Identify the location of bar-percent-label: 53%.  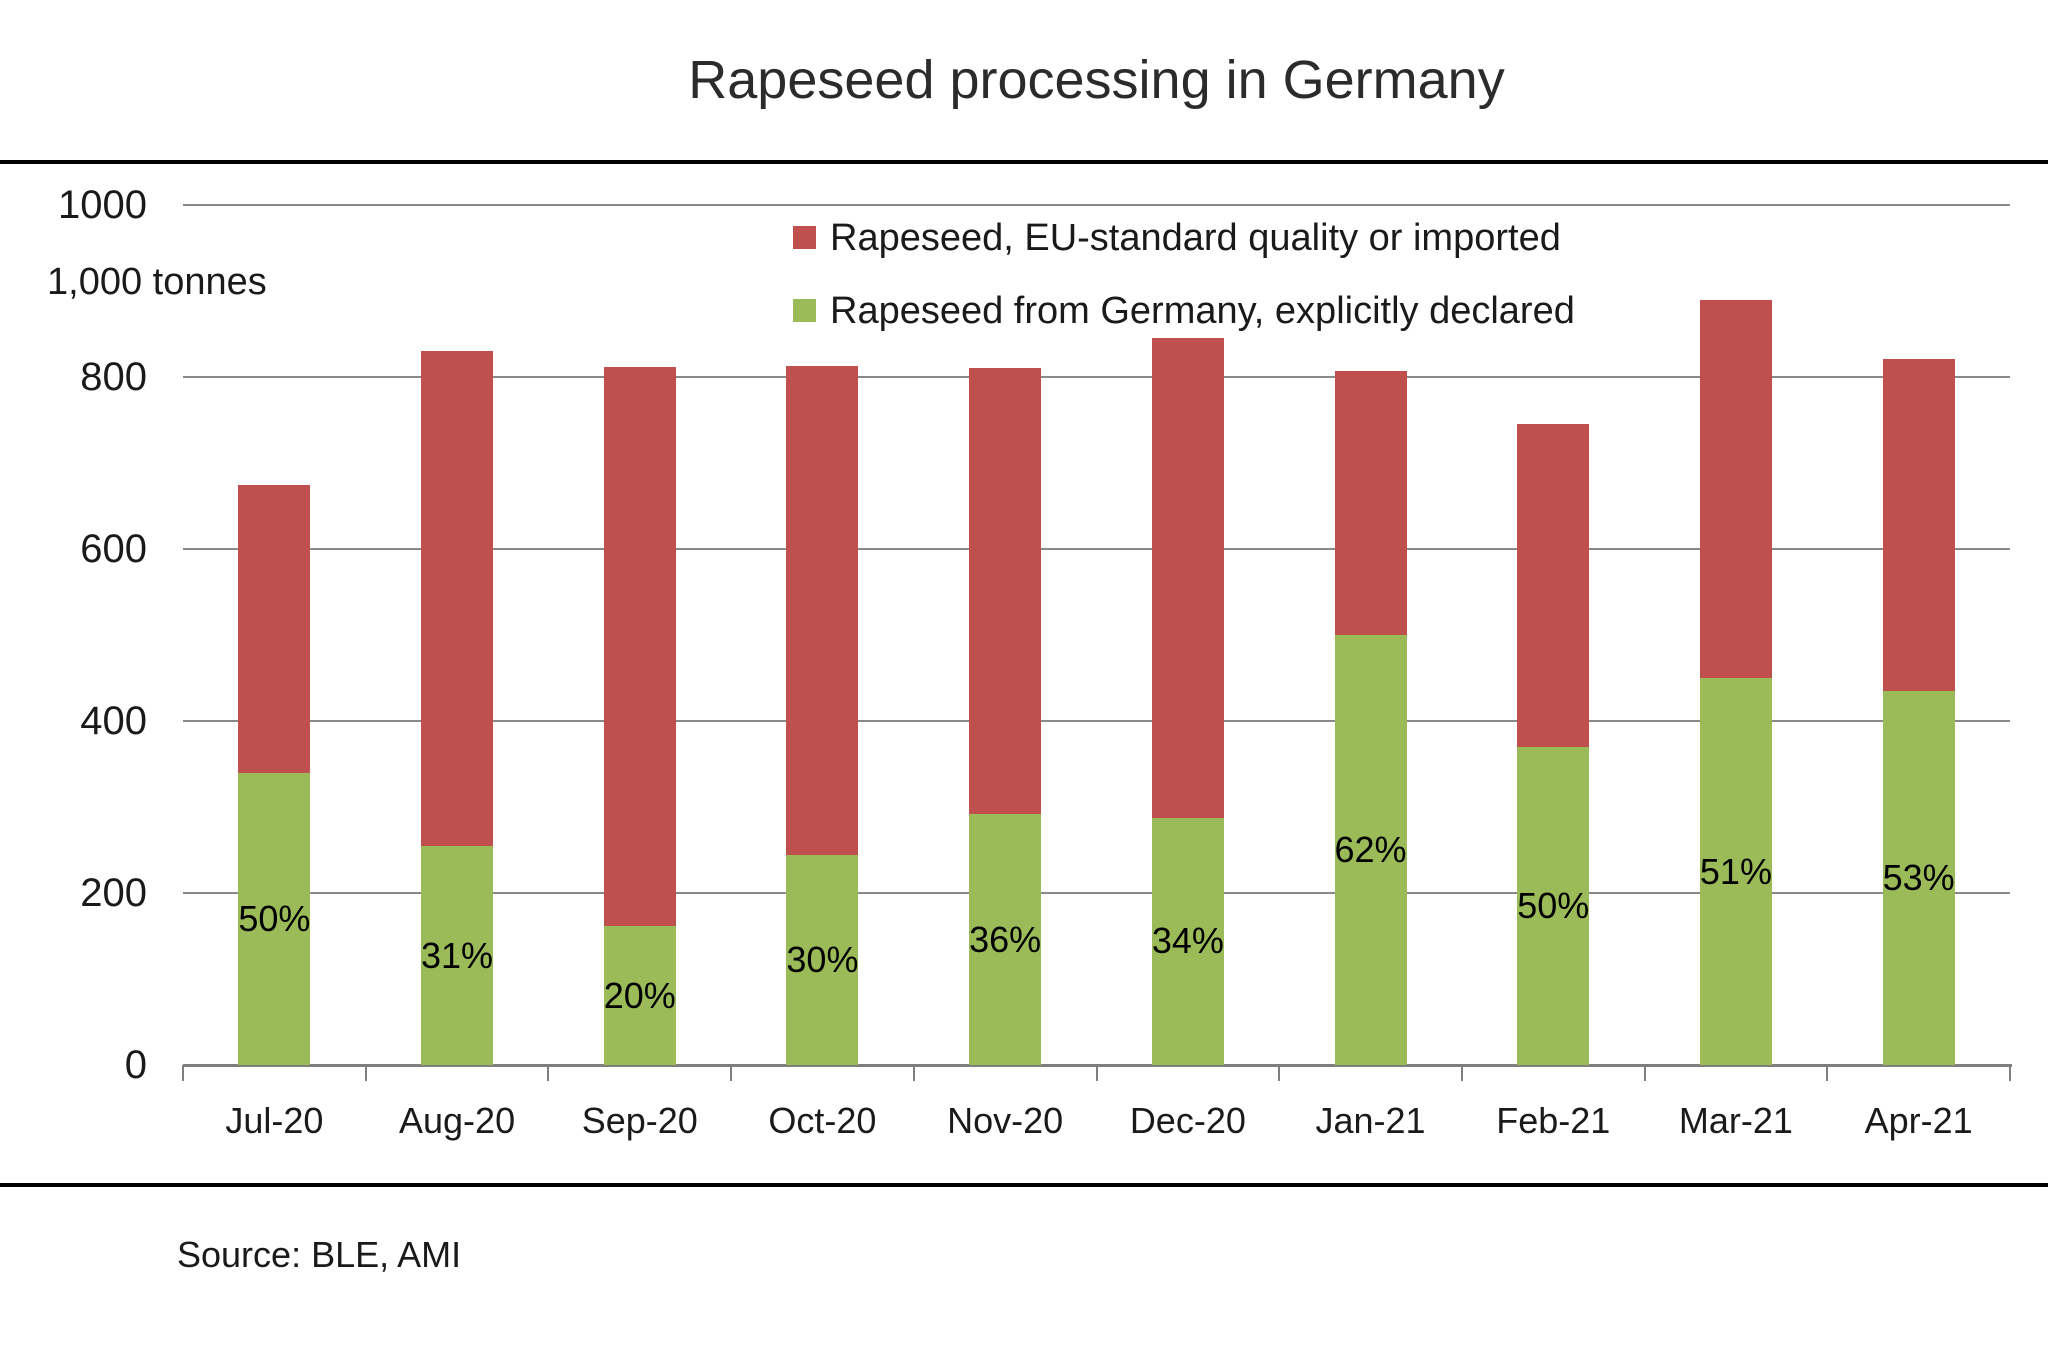
(1918, 877).